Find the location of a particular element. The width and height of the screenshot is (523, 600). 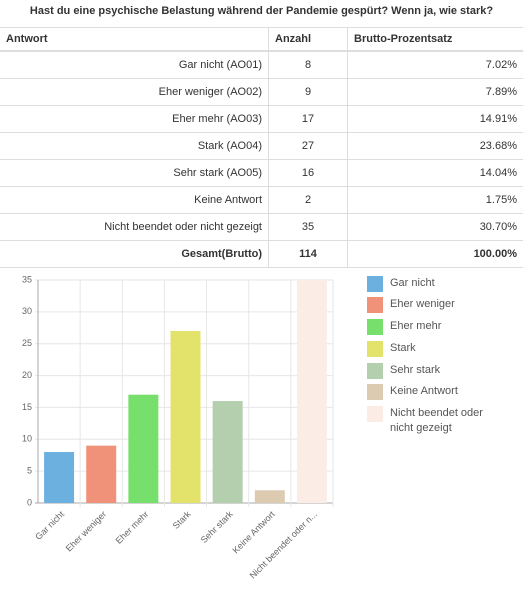

y-tick-label: 15 is located at coordinates (27, 407).